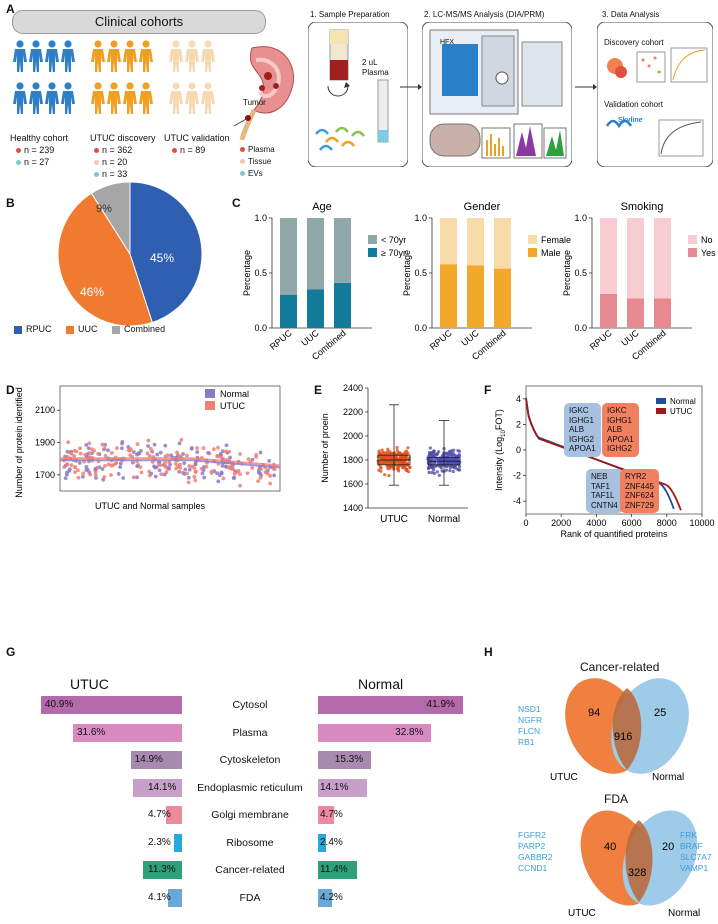 Image resolution: width=718 pixels, height=924 pixels. I want to click on legend-label: ≥ 70yr, so click(393, 253).